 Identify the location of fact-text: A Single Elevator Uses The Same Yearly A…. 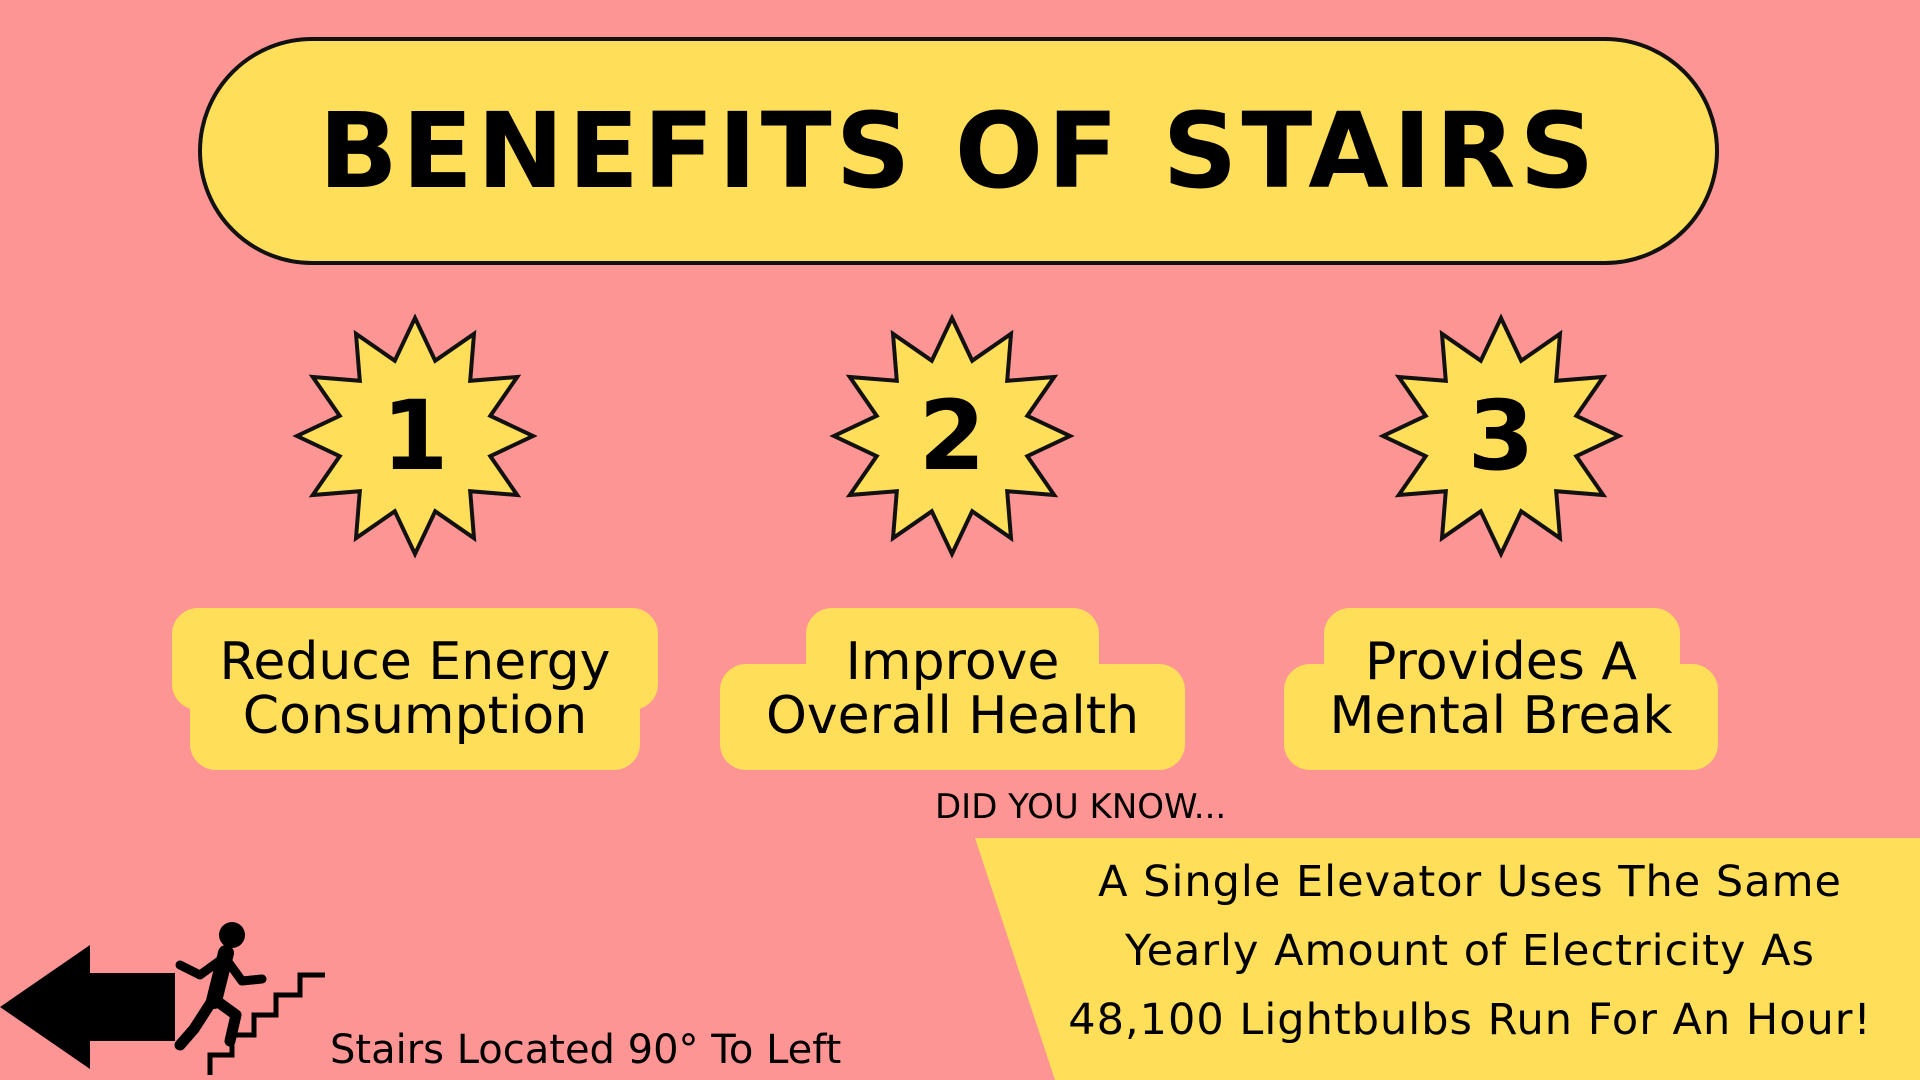
(1470, 951).